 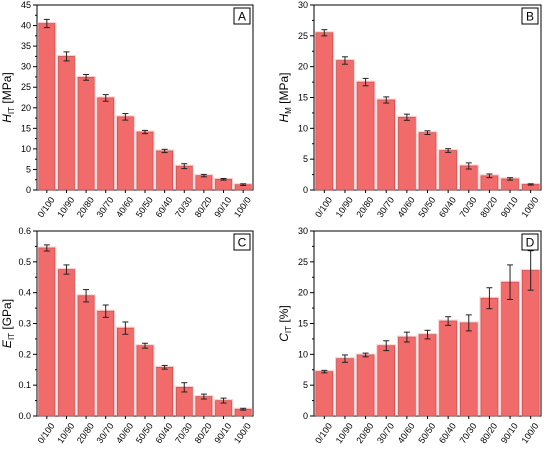 What do you see at coordinates (284, 315) in the screenshot?
I see `y-axis-unit: [%]` at bounding box center [284, 315].